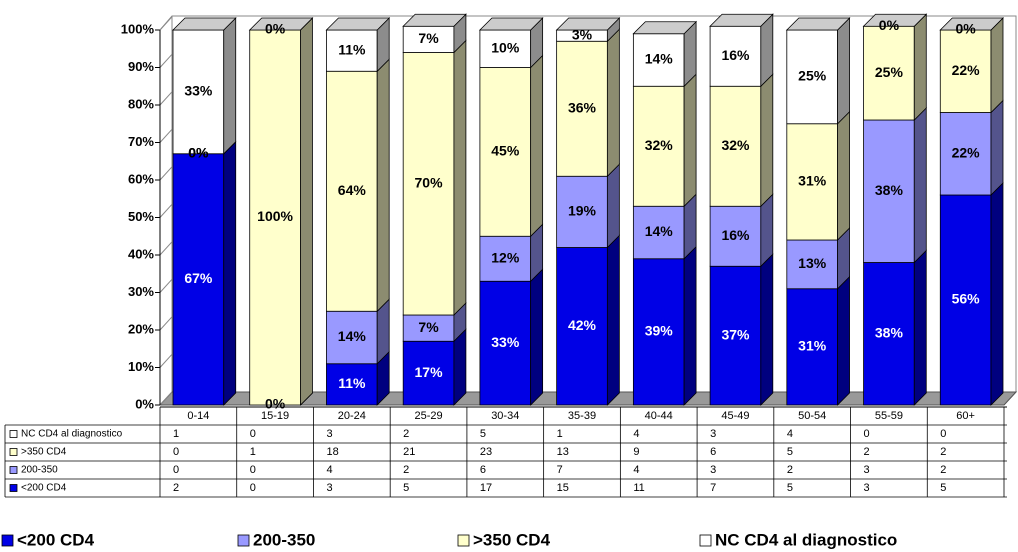 The width and height of the screenshot is (1018, 552). What do you see at coordinates (141, 328) in the screenshot?
I see `y-tick-label: 20%` at bounding box center [141, 328].